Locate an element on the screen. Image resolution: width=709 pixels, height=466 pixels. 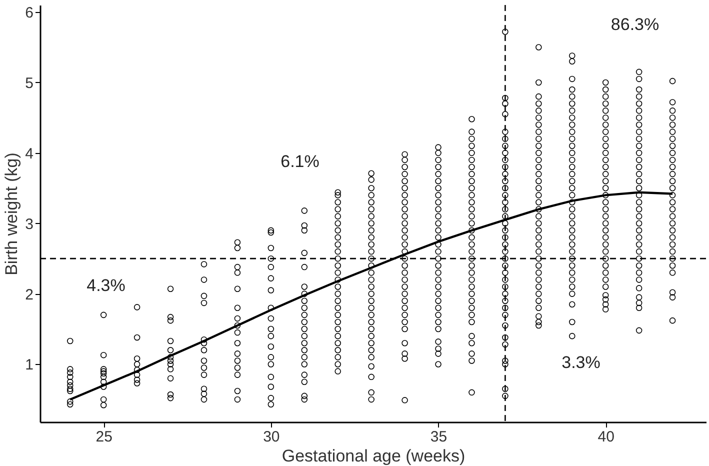
annotation: 6.1% is located at coordinates (300, 161).